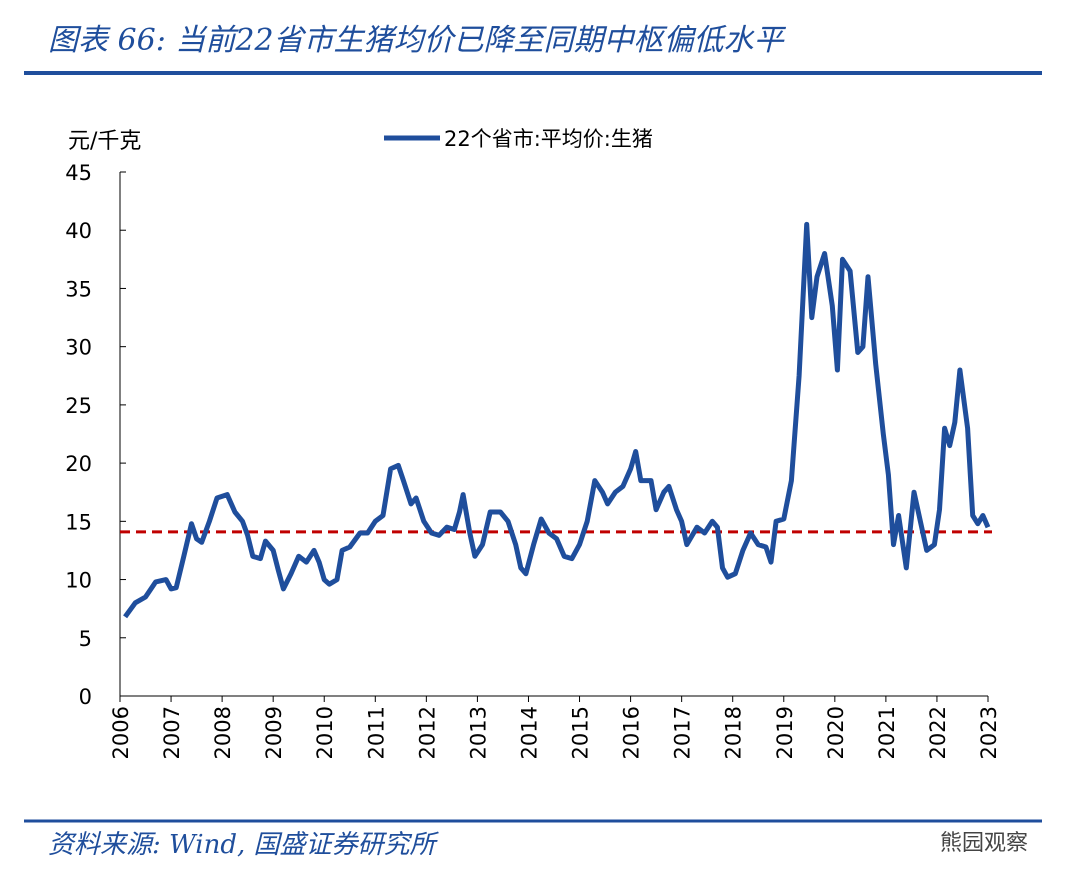  What do you see at coordinates (836, 732) in the screenshot?
I see `x-tick-label: 2020` at bounding box center [836, 732].